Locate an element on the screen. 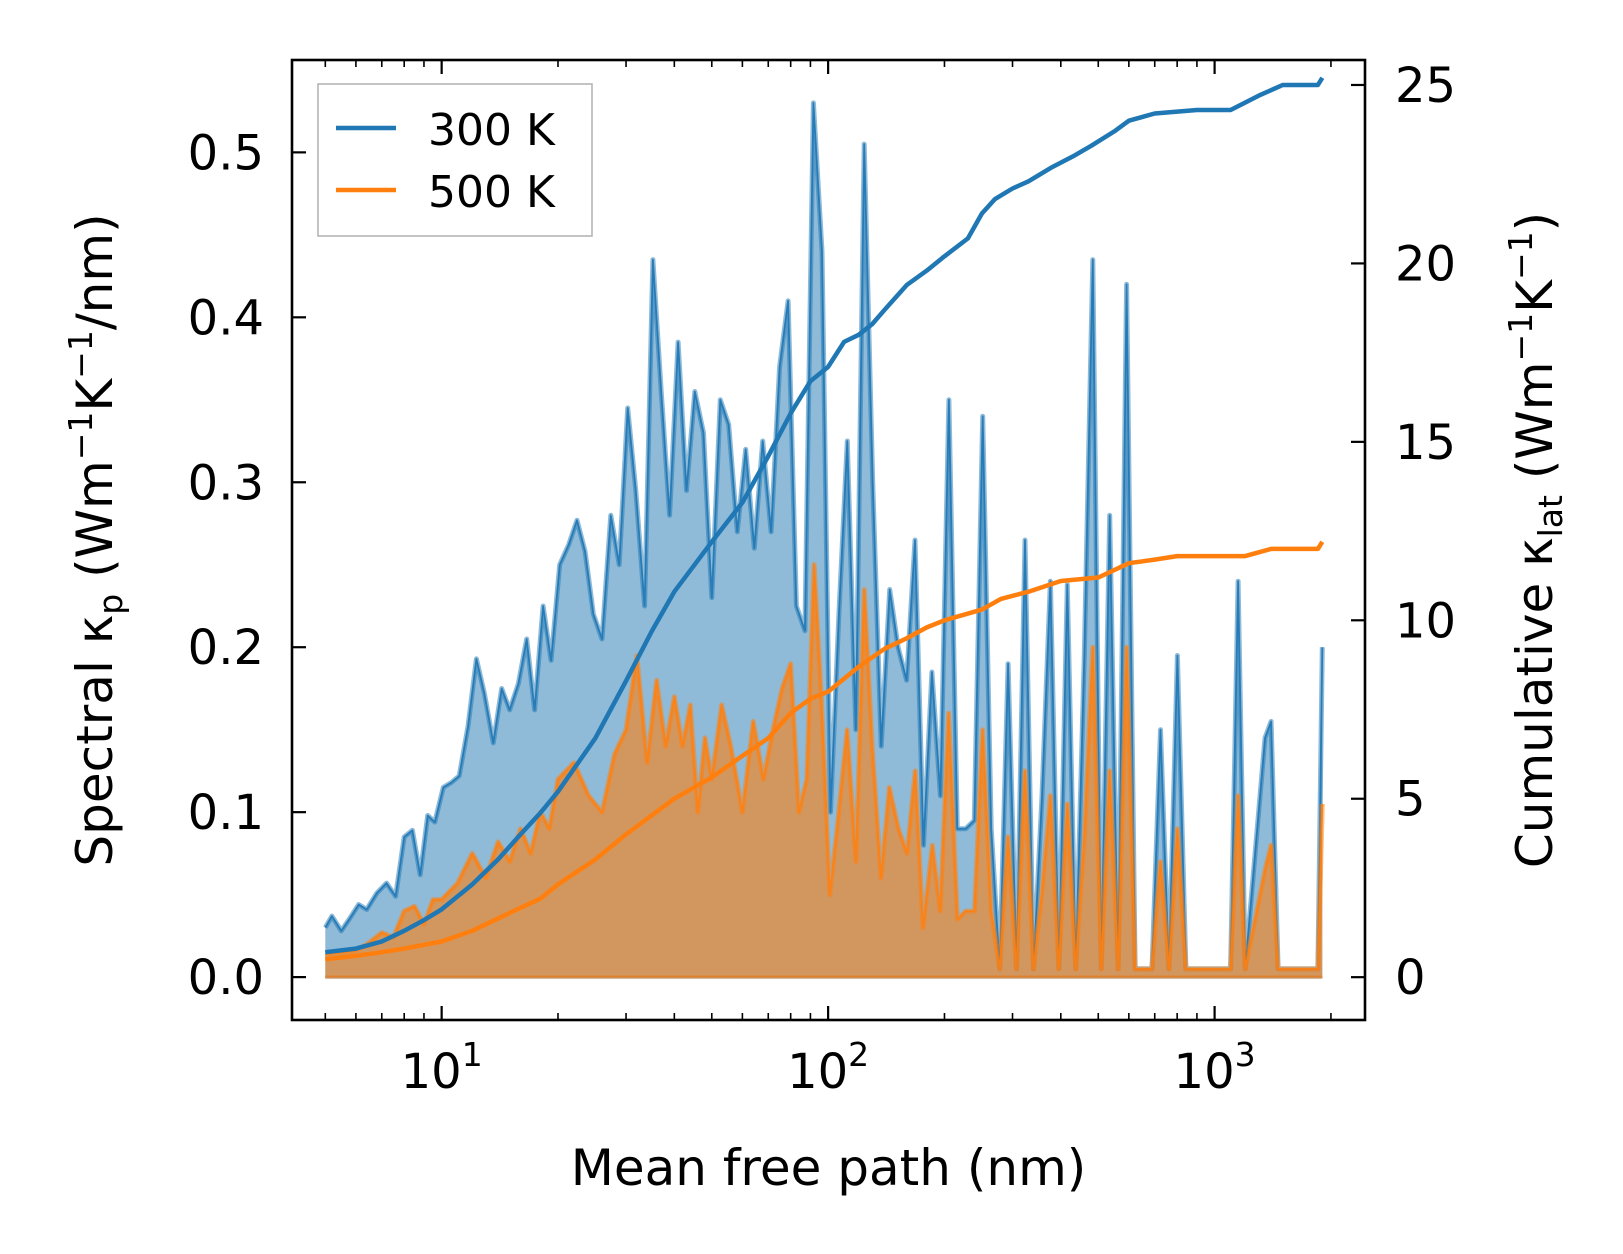  y-axis-label-left: Spectral κp (Wm−1K−1/nm) is located at coordinates (95, 539).